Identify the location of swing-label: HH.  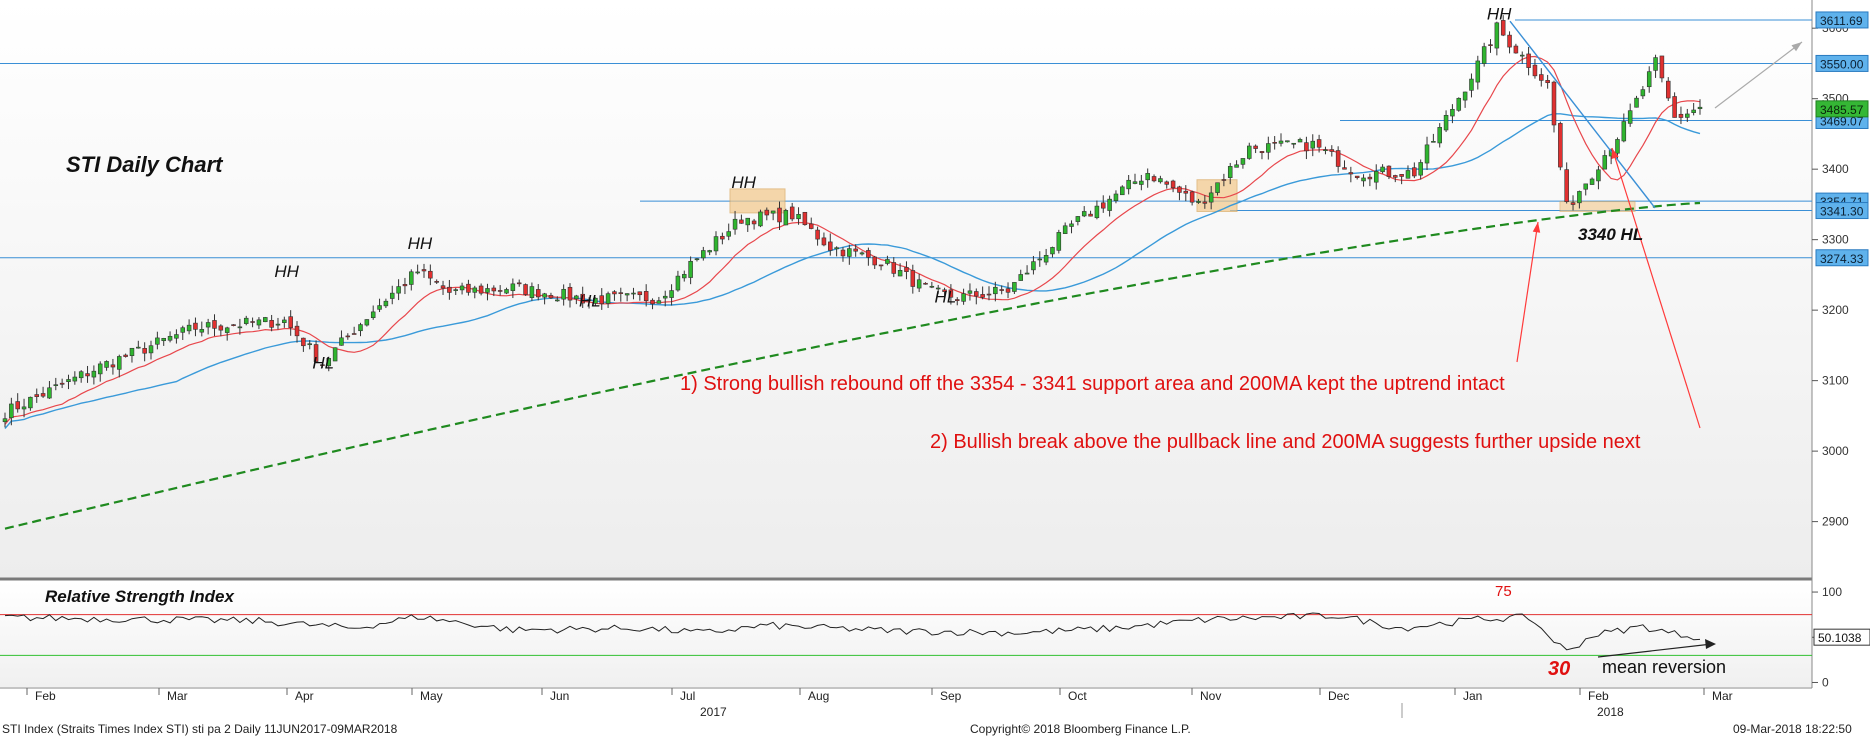
(743, 182).